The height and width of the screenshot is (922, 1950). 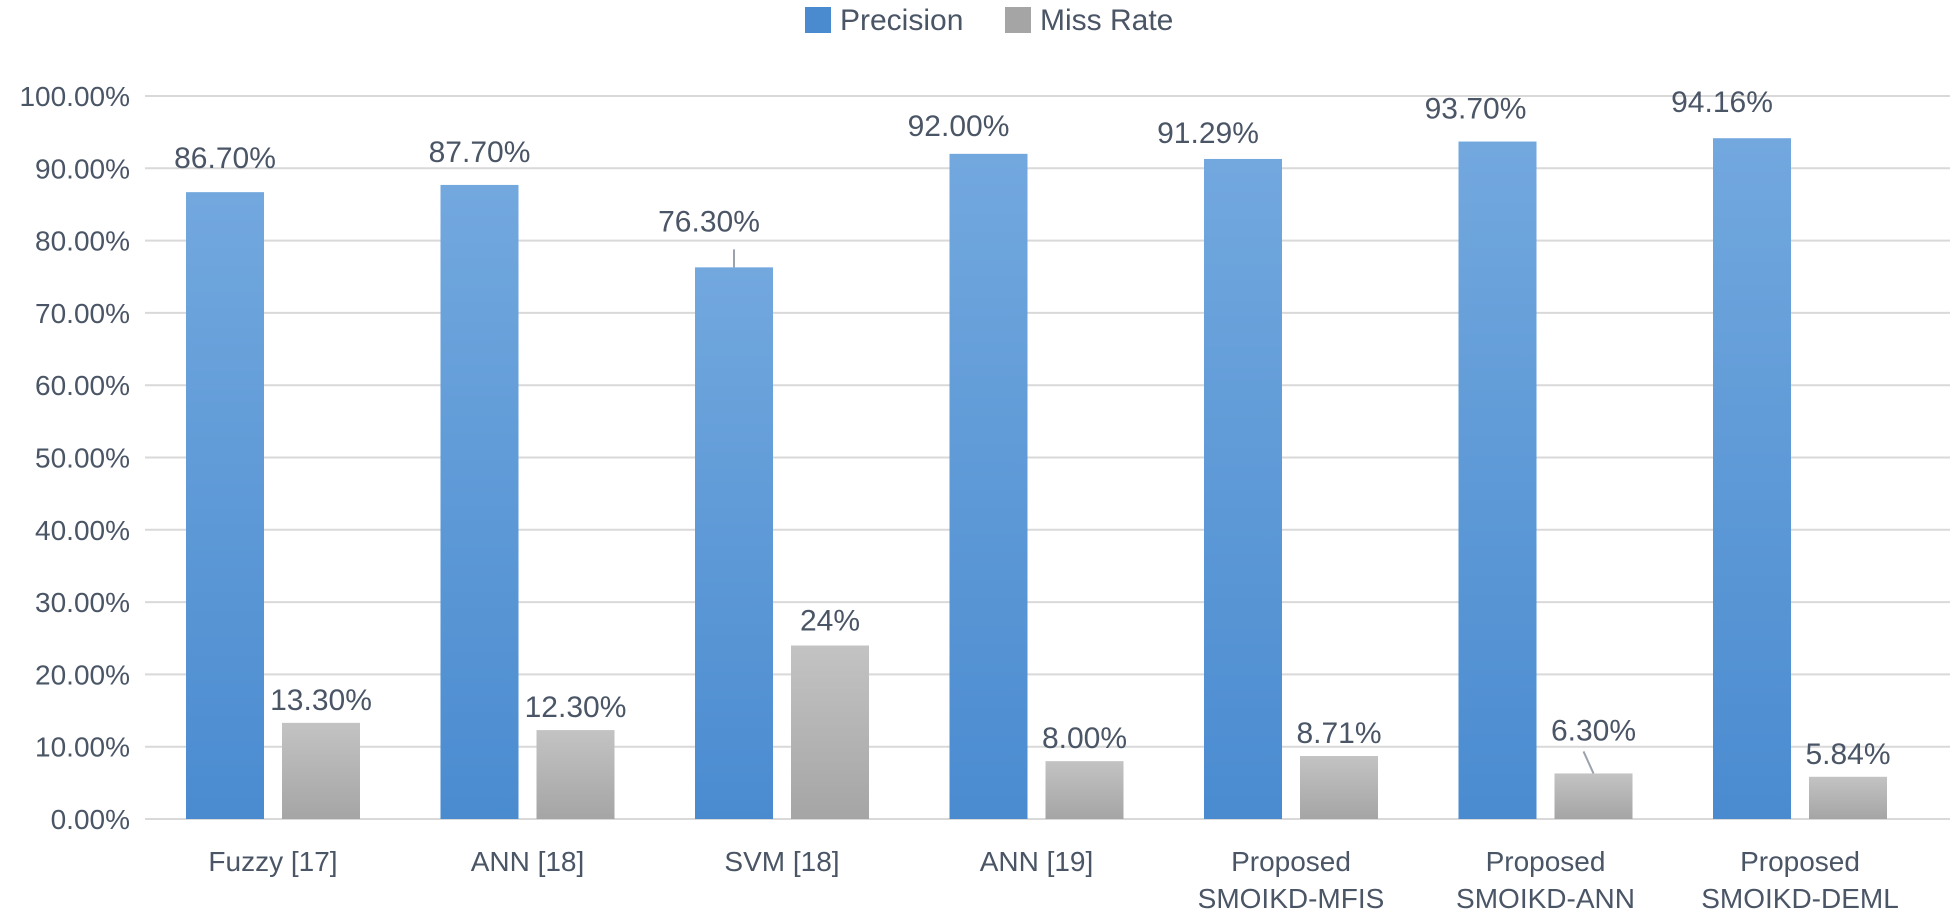 I want to click on data-label-precision: 87.70%, so click(x=480, y=152).